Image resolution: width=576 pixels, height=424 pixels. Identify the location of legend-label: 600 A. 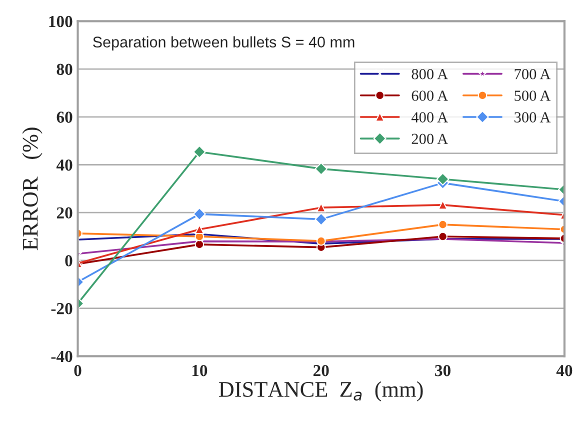
(430, 95).